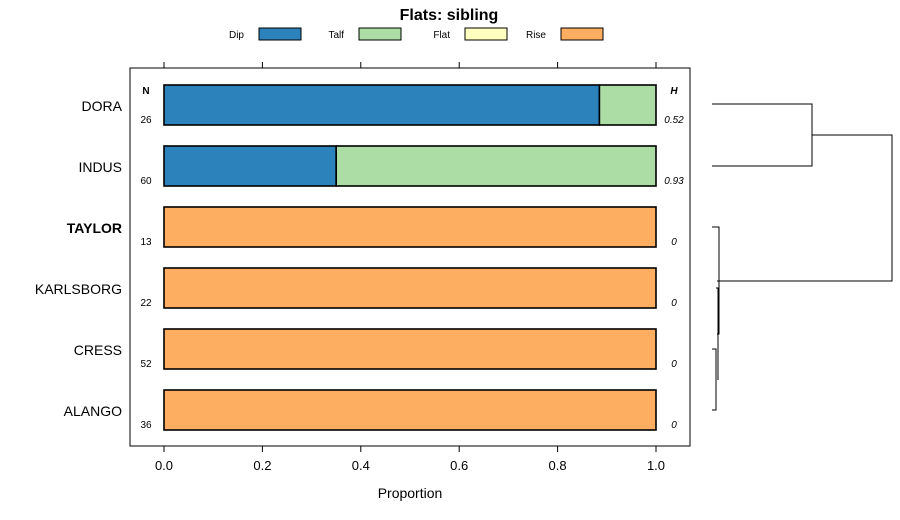 This screenshot has height=520, width=900. What do you see at coordinates (145, 91) in the screenshot?
I see `n-header: N` at bounding box center [145, 91].